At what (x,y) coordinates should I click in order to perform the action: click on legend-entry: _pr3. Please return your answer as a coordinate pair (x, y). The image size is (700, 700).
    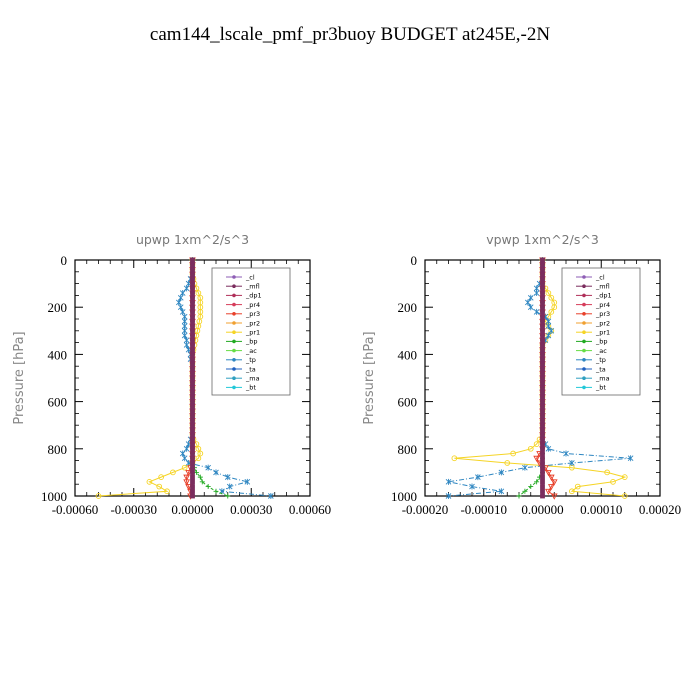
    Looking at the image, I should click on (602, 314).